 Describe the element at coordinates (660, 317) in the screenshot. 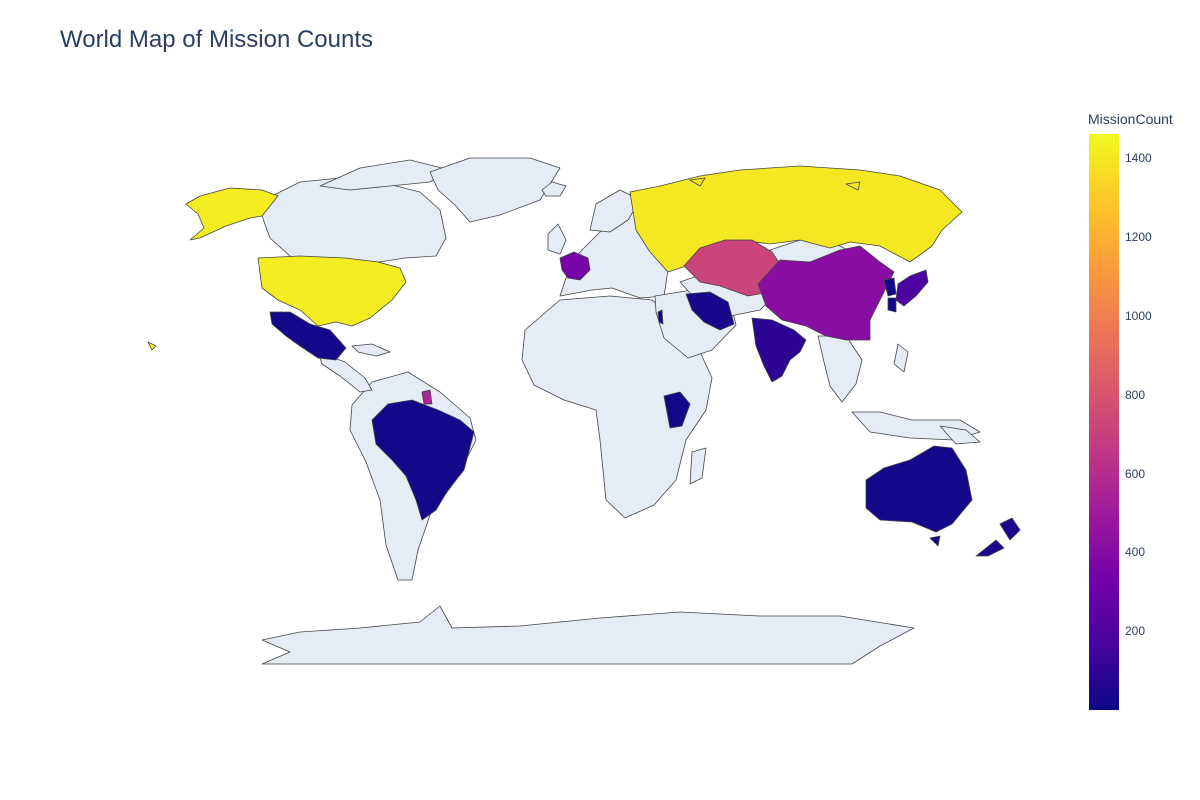

I see `country-israel` at that location.